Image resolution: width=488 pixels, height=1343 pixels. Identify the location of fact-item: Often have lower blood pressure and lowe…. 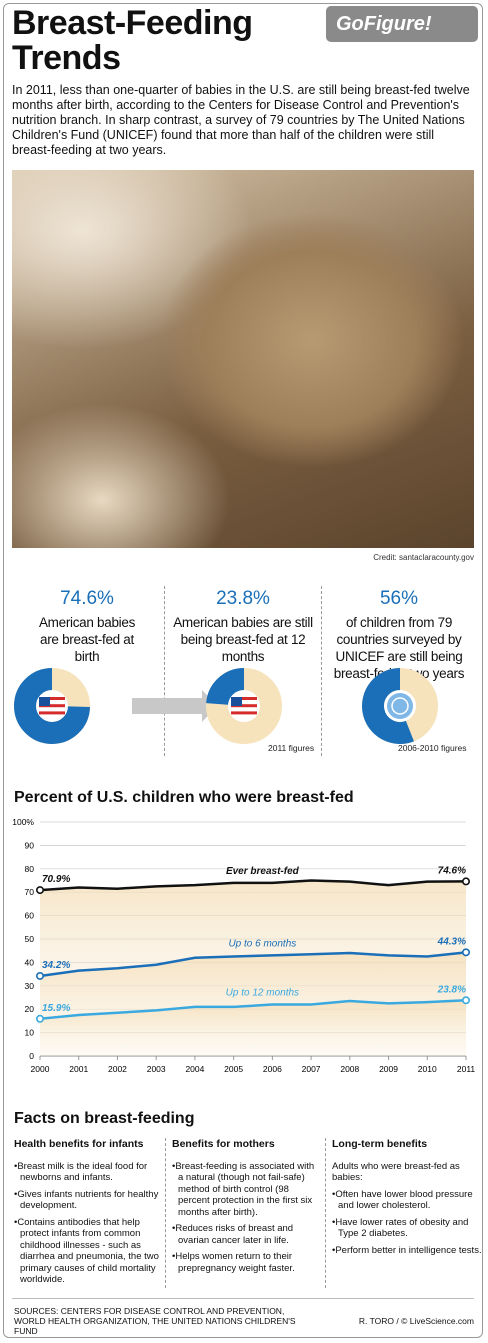
(407, 1200).